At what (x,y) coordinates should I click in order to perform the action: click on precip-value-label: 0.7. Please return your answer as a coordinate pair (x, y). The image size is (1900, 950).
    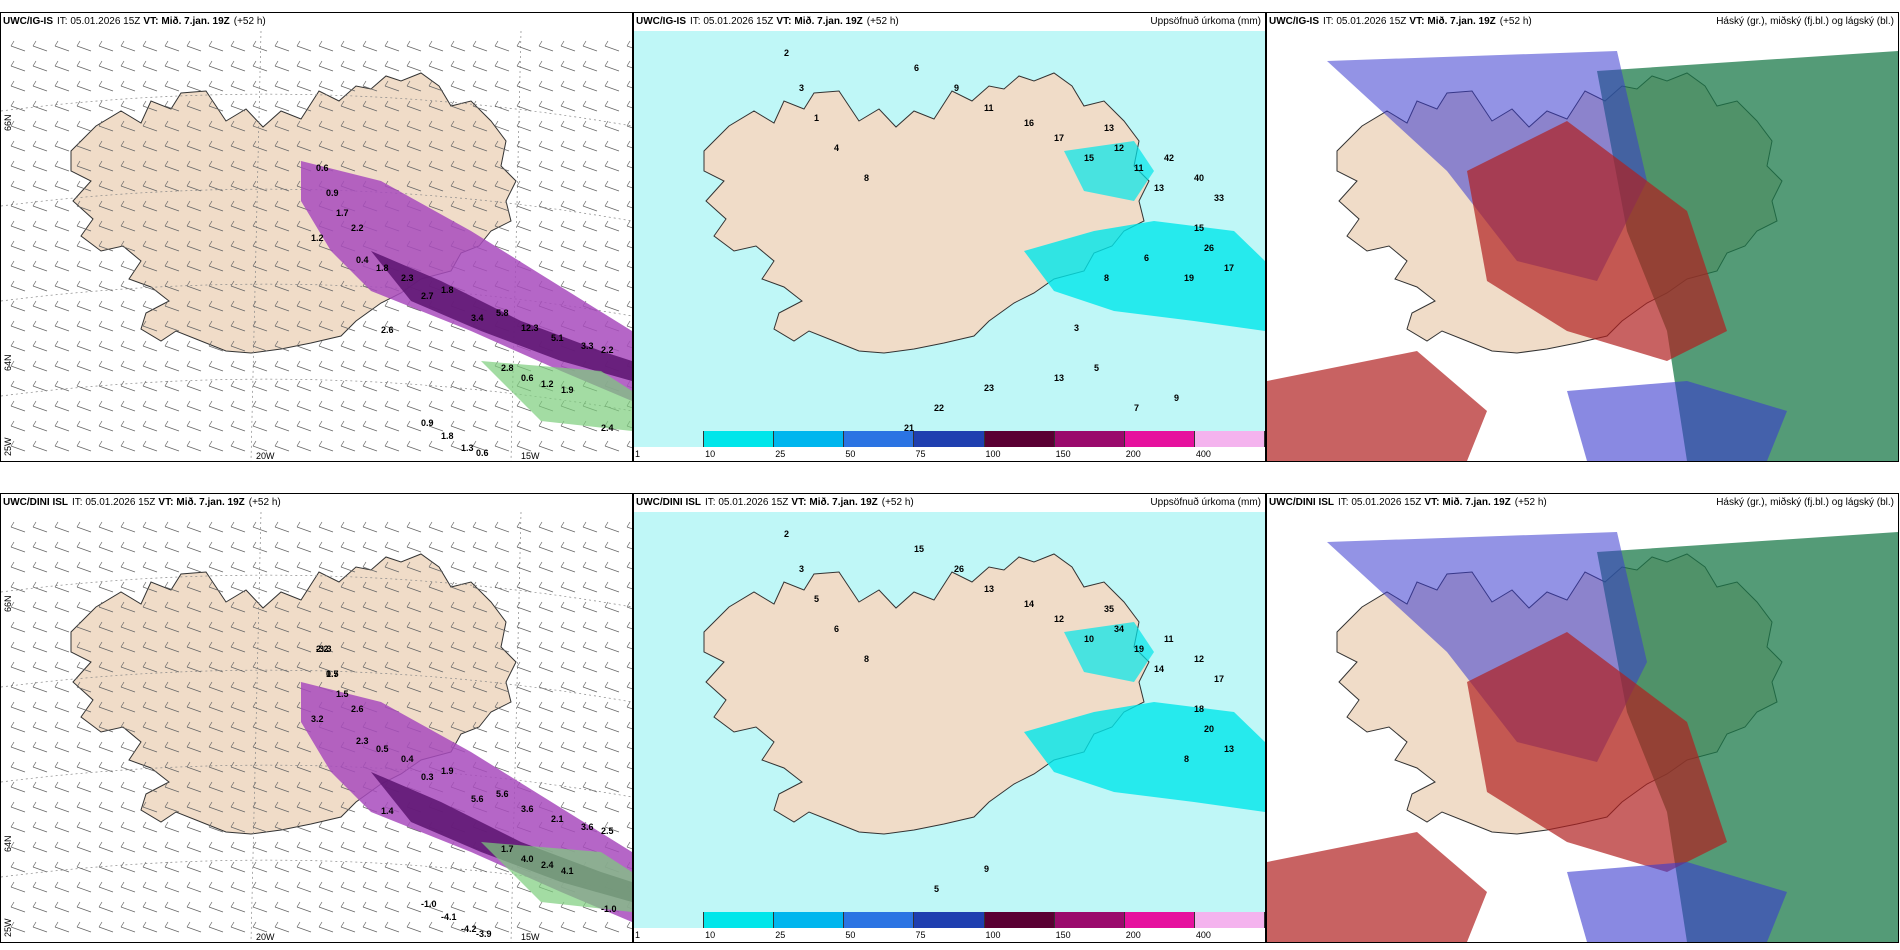
    Looking at the image, I should click on (332, 674).